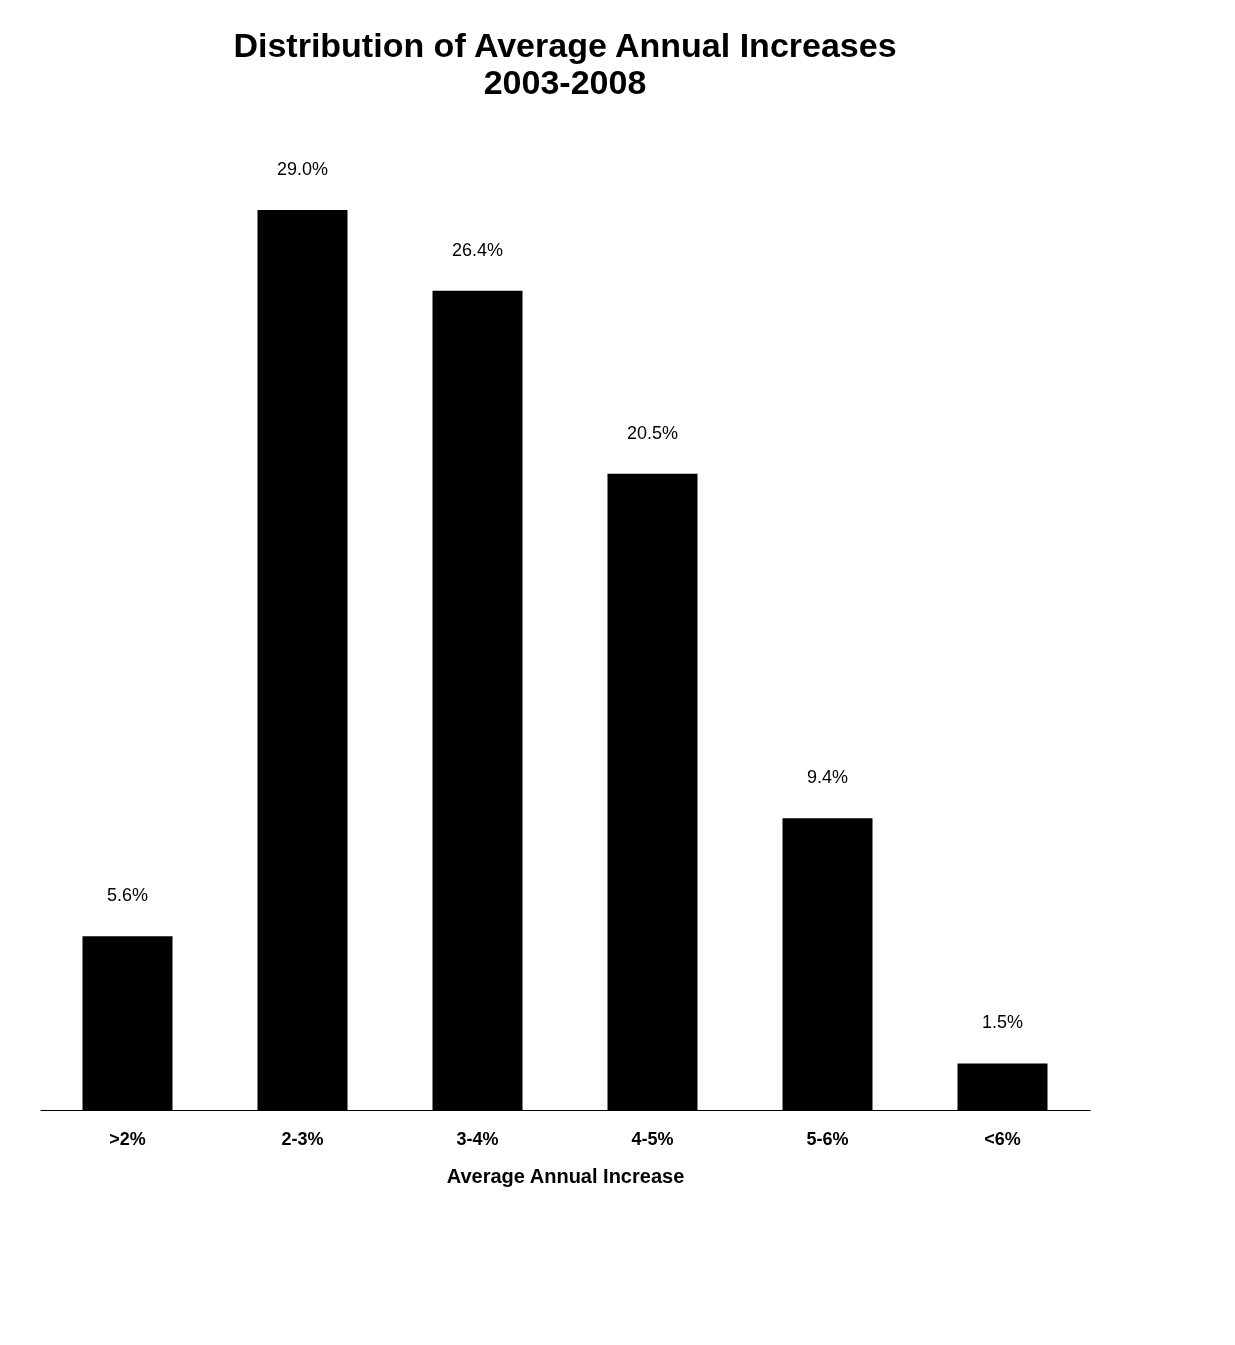  Describe the element at coordinates (477, 249) in the screenshot. I see `data-label: 26.4%` at that location.